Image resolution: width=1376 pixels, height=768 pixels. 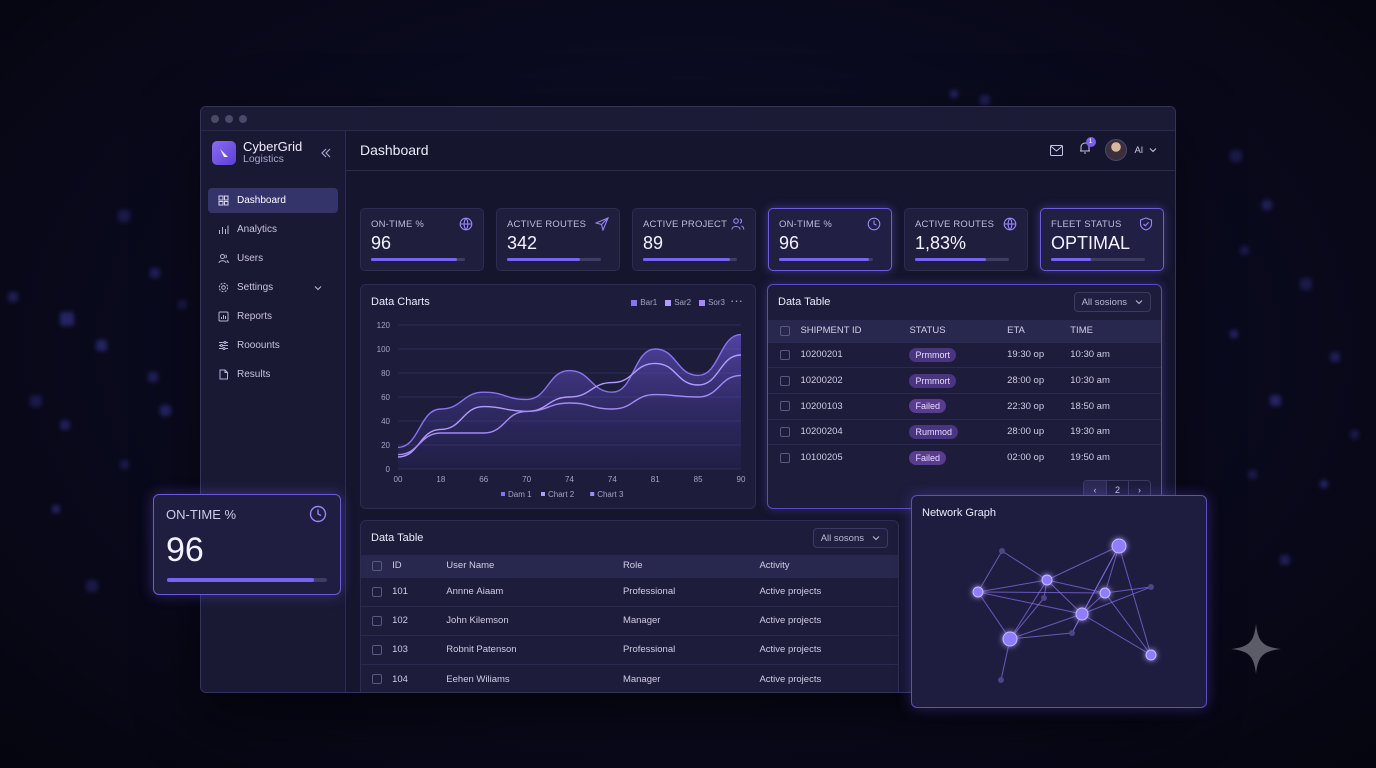 I want to click on table-row: 10200202 Prmmort 28:00 op 10:30 am, so click(x=964, y=380).